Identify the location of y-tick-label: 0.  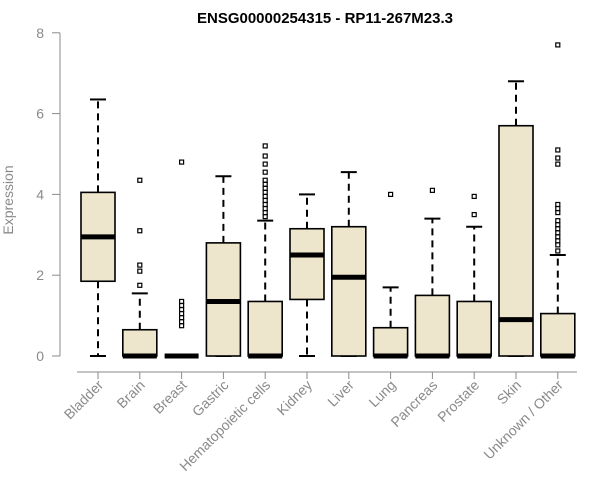
(40, 356).